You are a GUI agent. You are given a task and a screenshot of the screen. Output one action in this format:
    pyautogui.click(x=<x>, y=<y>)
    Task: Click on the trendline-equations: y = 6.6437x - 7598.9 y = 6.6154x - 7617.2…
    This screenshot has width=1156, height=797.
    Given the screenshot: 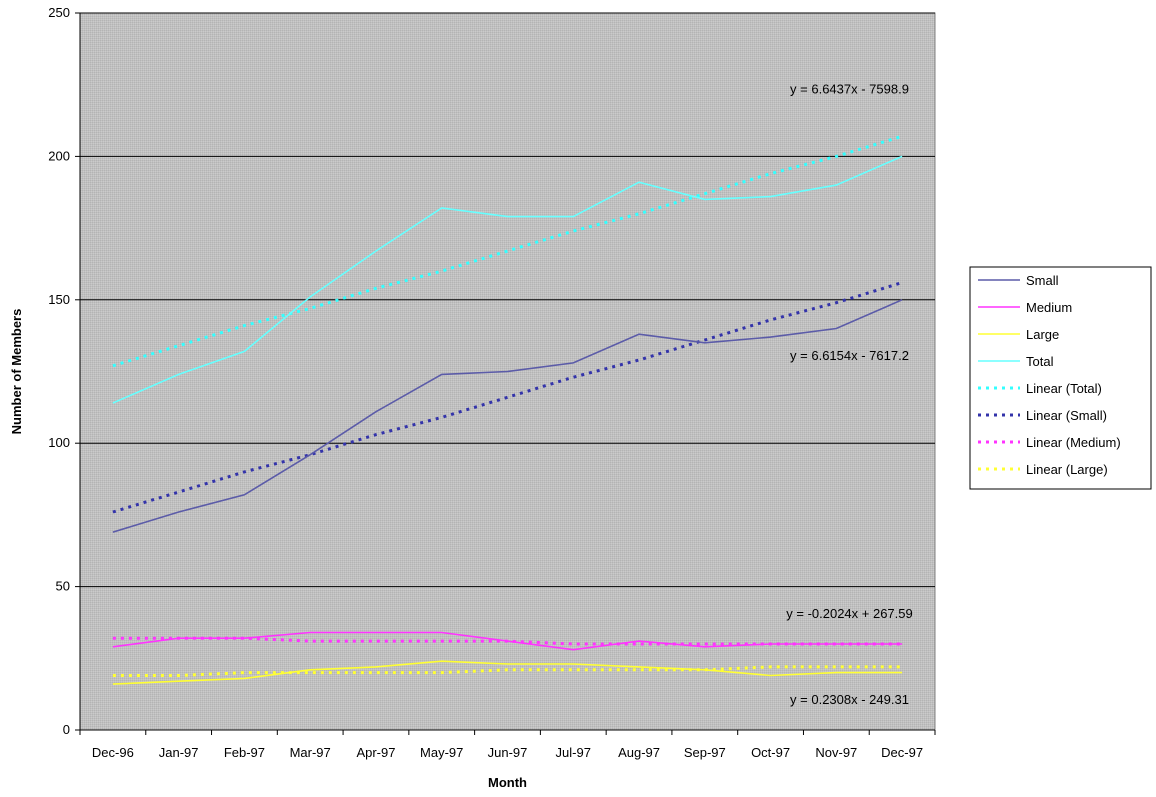 What is the action you would take?
    pyautogui.click(x=849, y=394)
    